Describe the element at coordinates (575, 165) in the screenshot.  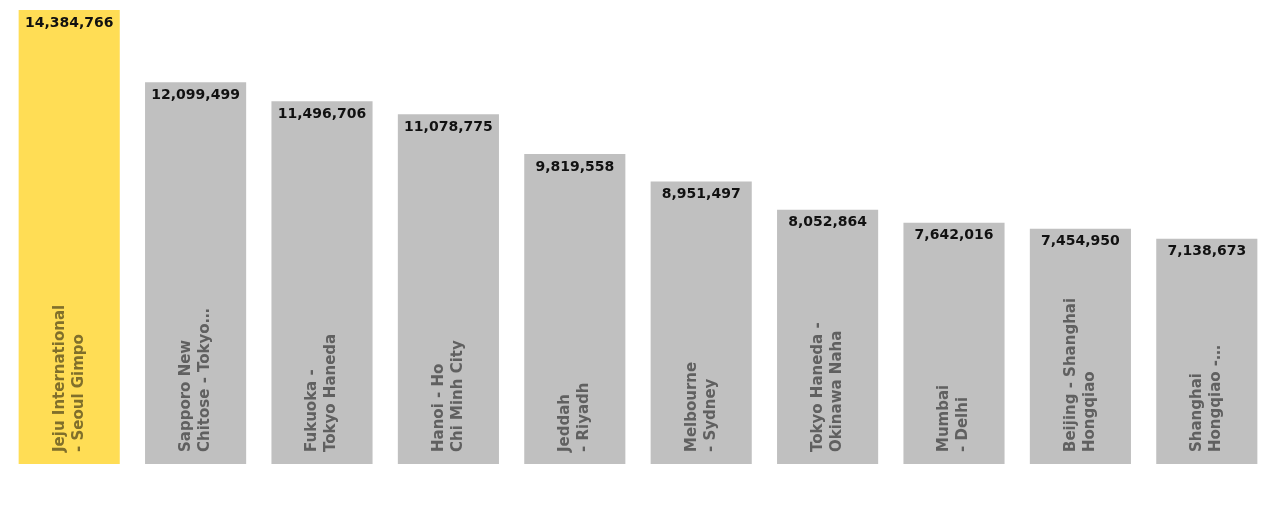
I see `data-label: 9,819,558` at that location.